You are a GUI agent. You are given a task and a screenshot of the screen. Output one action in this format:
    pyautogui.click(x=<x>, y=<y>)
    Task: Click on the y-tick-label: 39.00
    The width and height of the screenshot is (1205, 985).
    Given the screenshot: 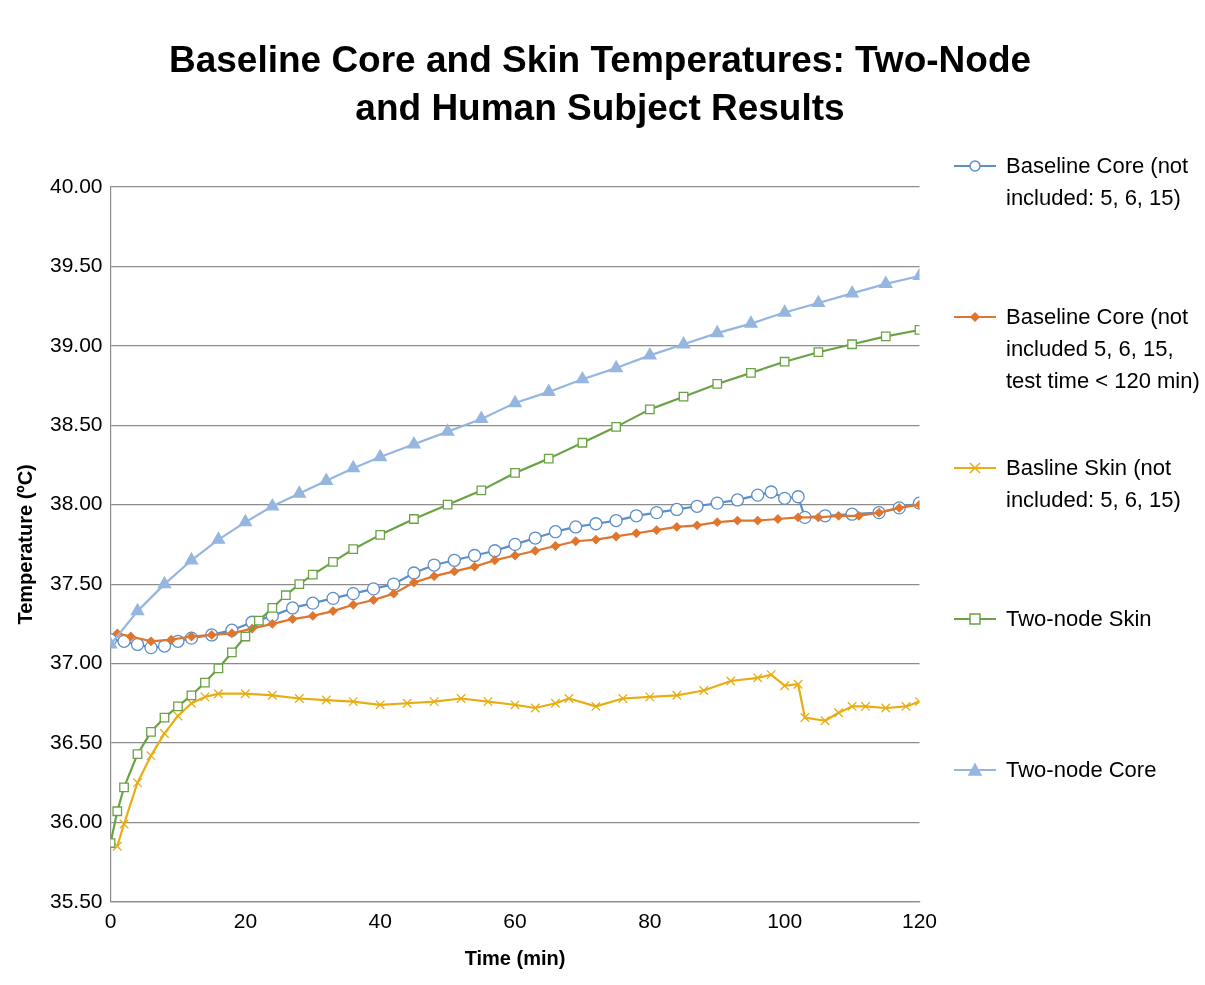 What is the action you would take?
    pyautogui.click(x=76, y=344)
    